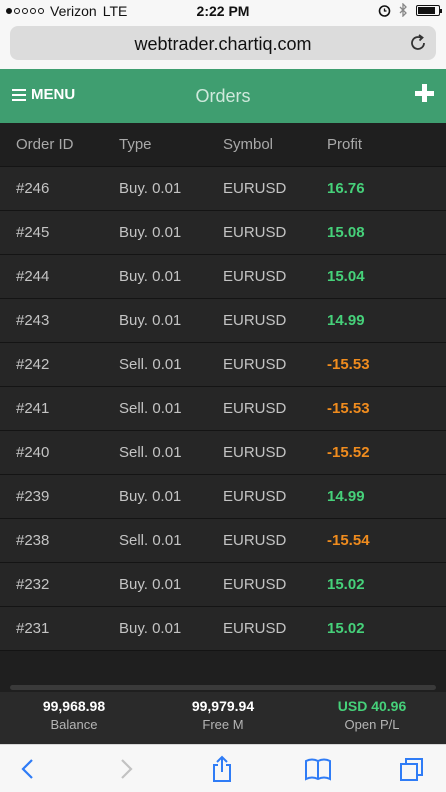 Image resolution: width=446 pixels, height=792 pixels. I want to click on balance-block: 99,968.98 Balance, so click(74, 715).